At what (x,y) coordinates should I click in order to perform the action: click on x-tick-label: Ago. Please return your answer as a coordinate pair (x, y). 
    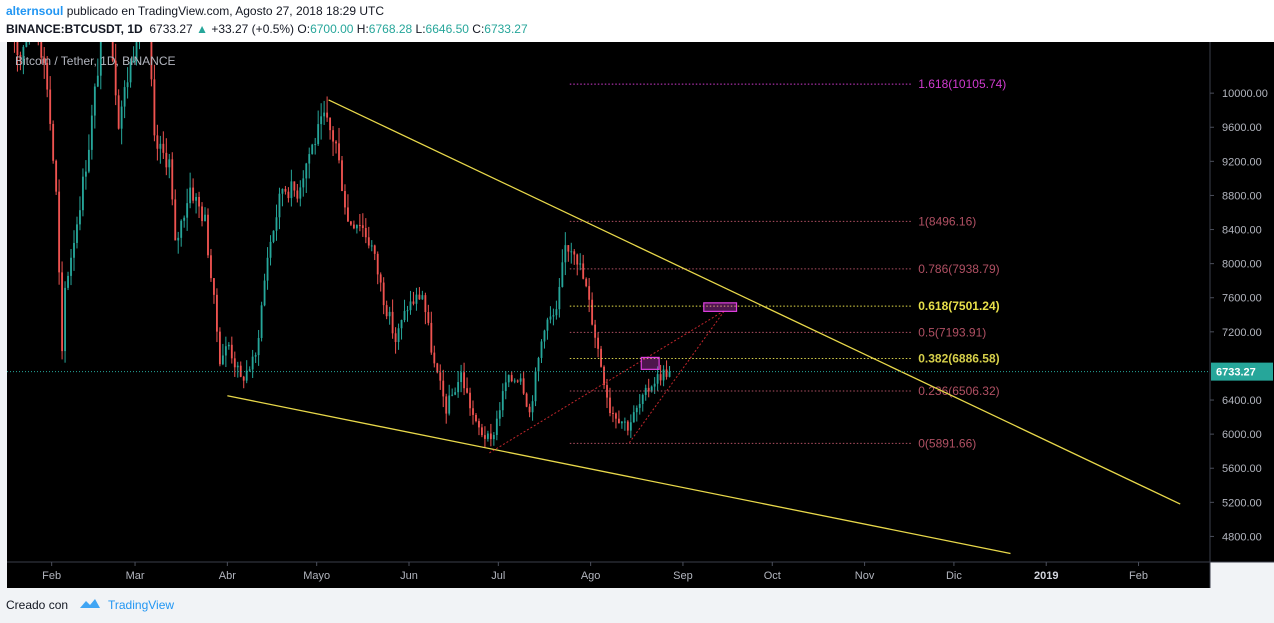
    Looking at the image, I should click on (591, 576).